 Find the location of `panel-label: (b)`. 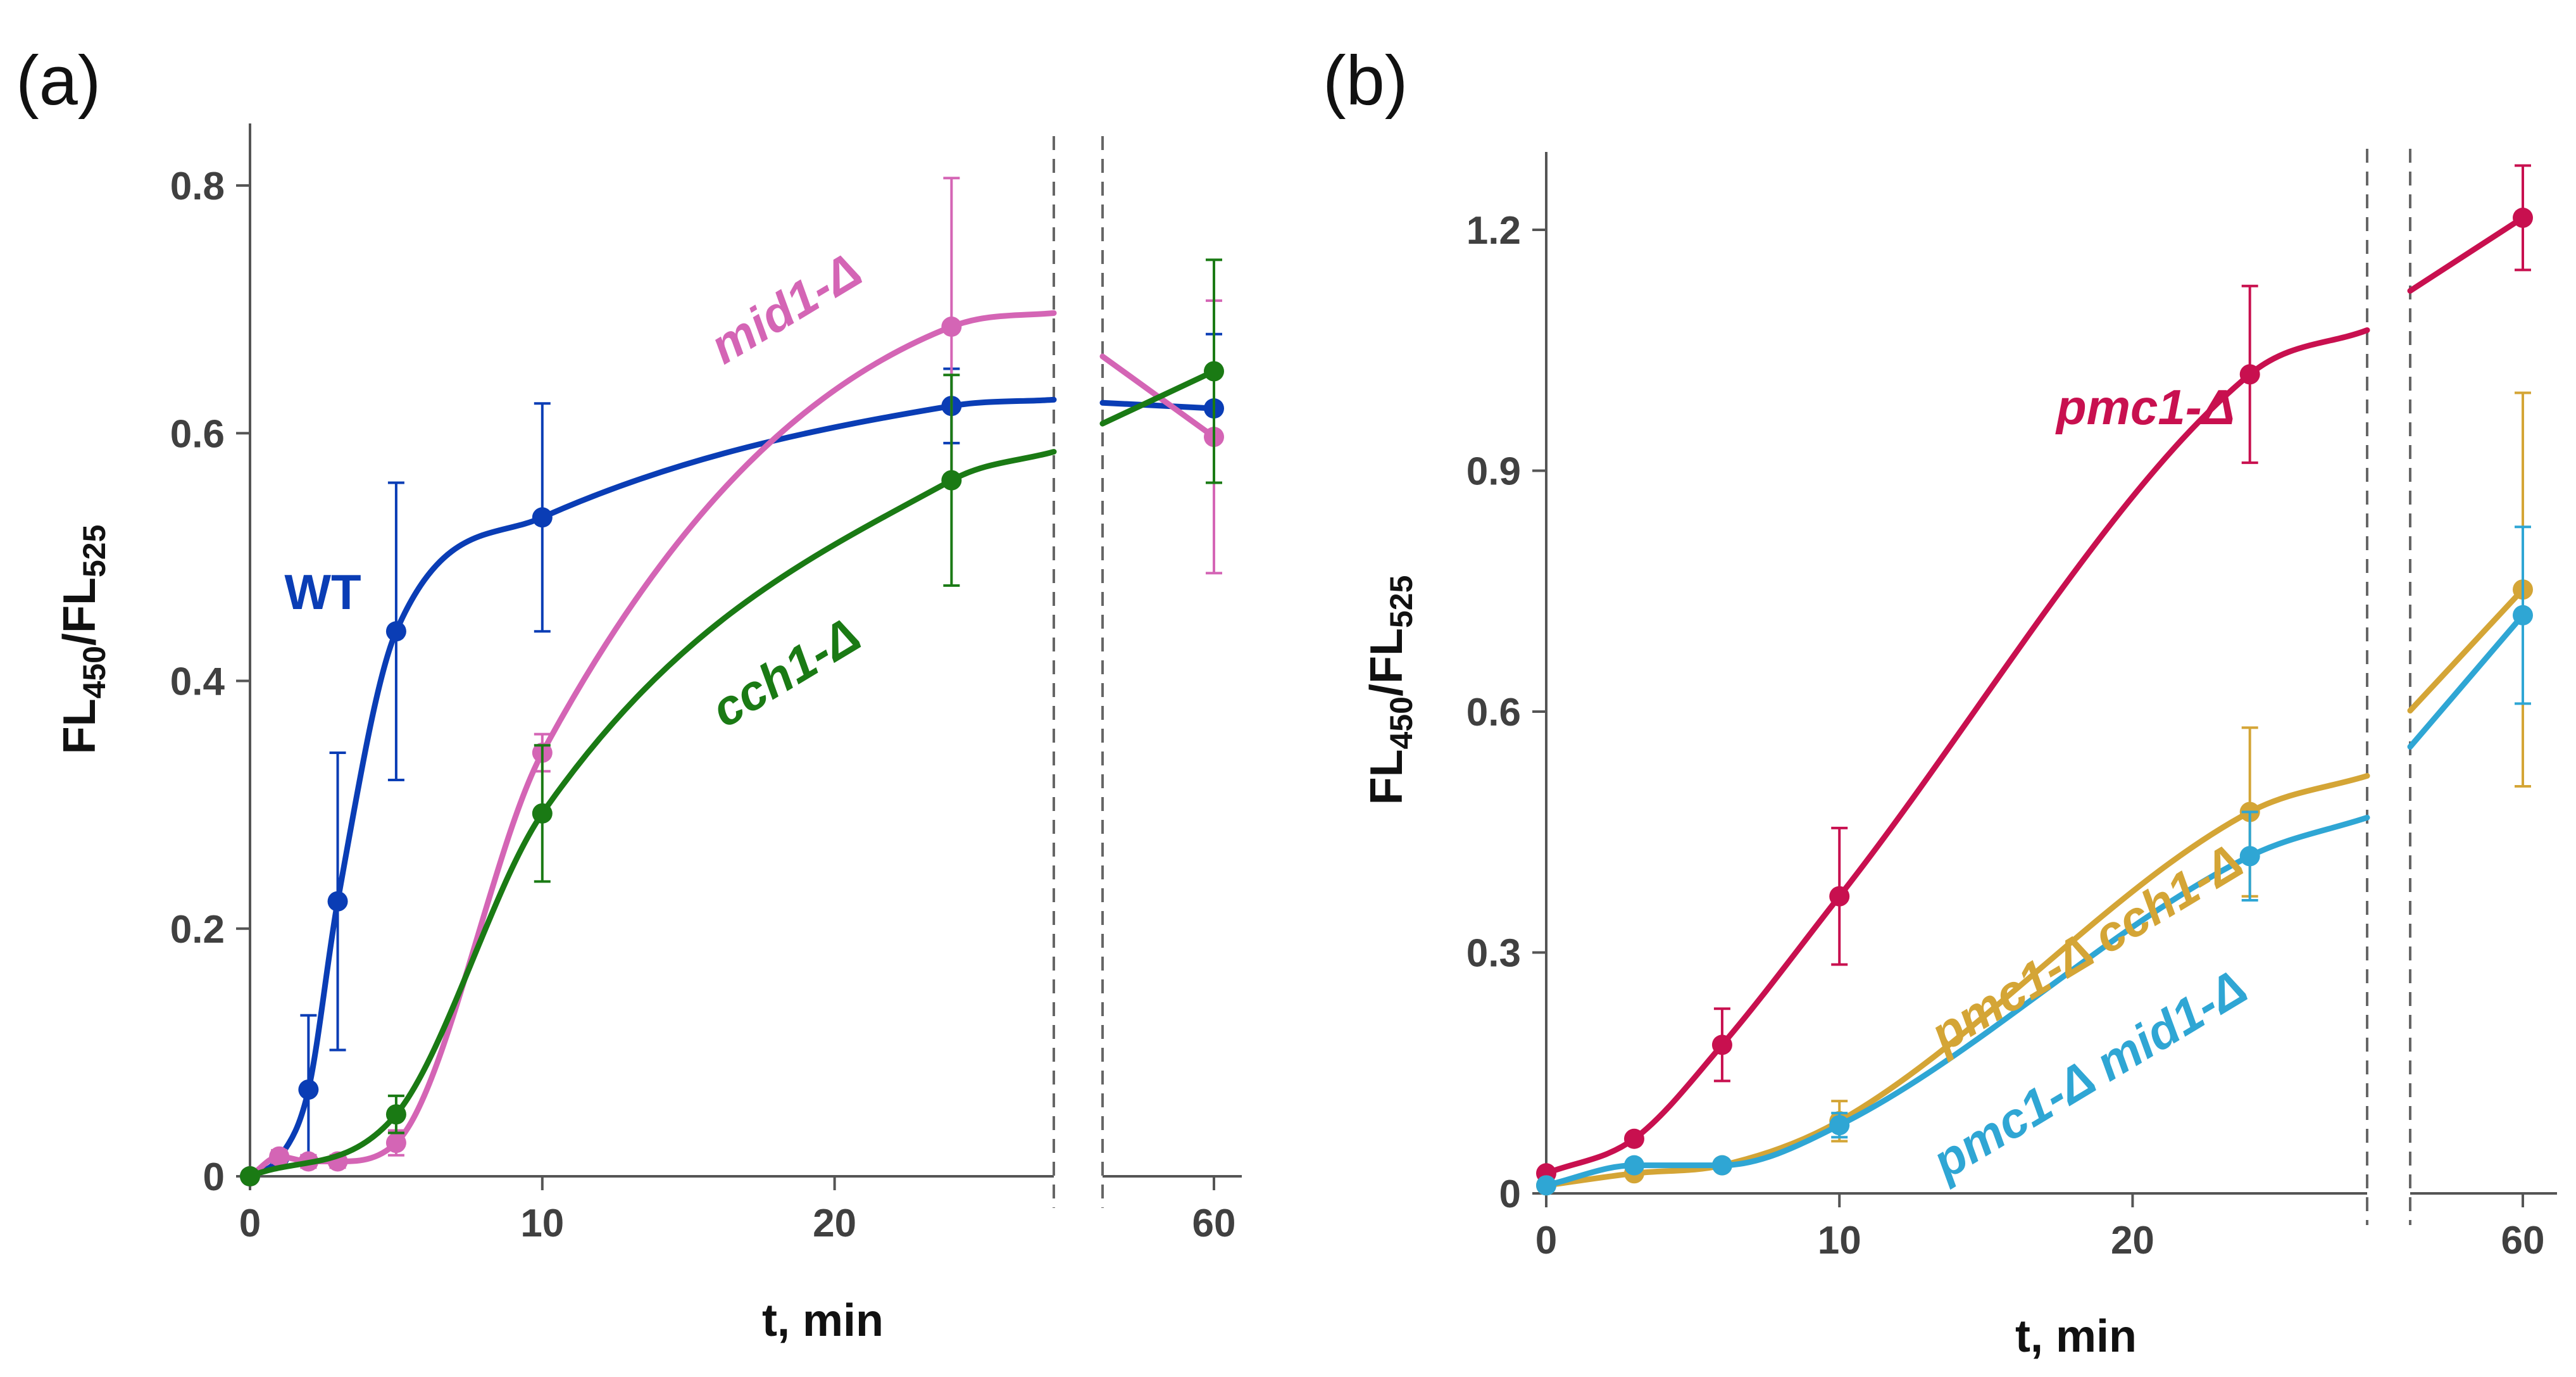

panel-label: (b) is located at coordinates (1365, 81).